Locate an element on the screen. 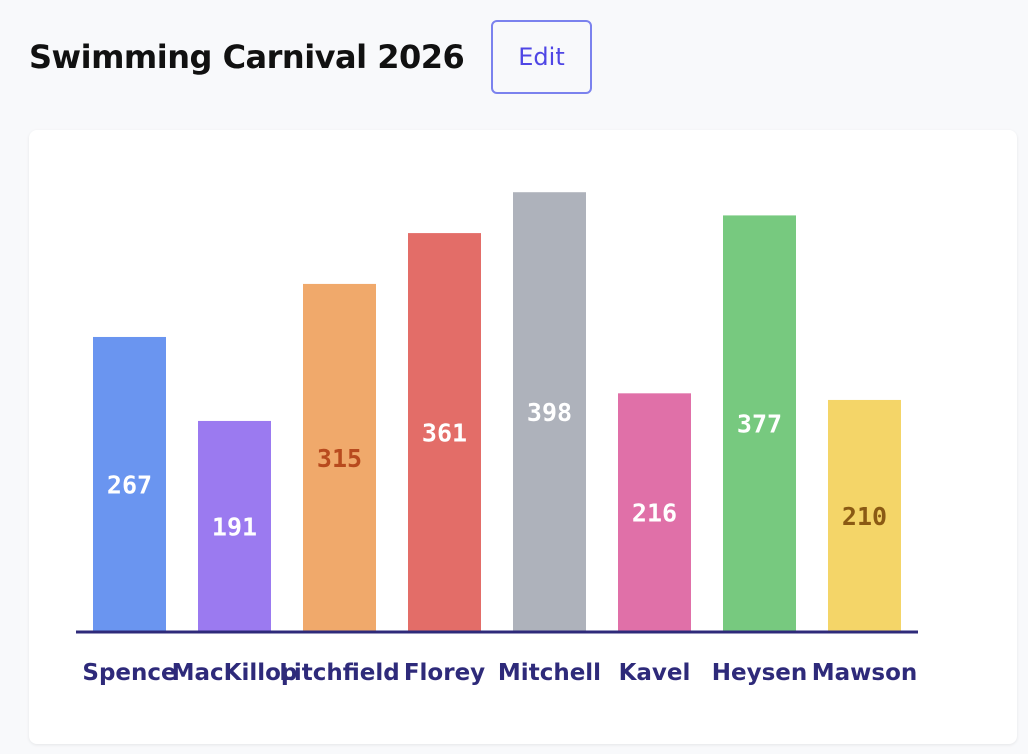 This screenshot has height=754, width=1028. data-label: 210 is located at coordinates (864, 516).